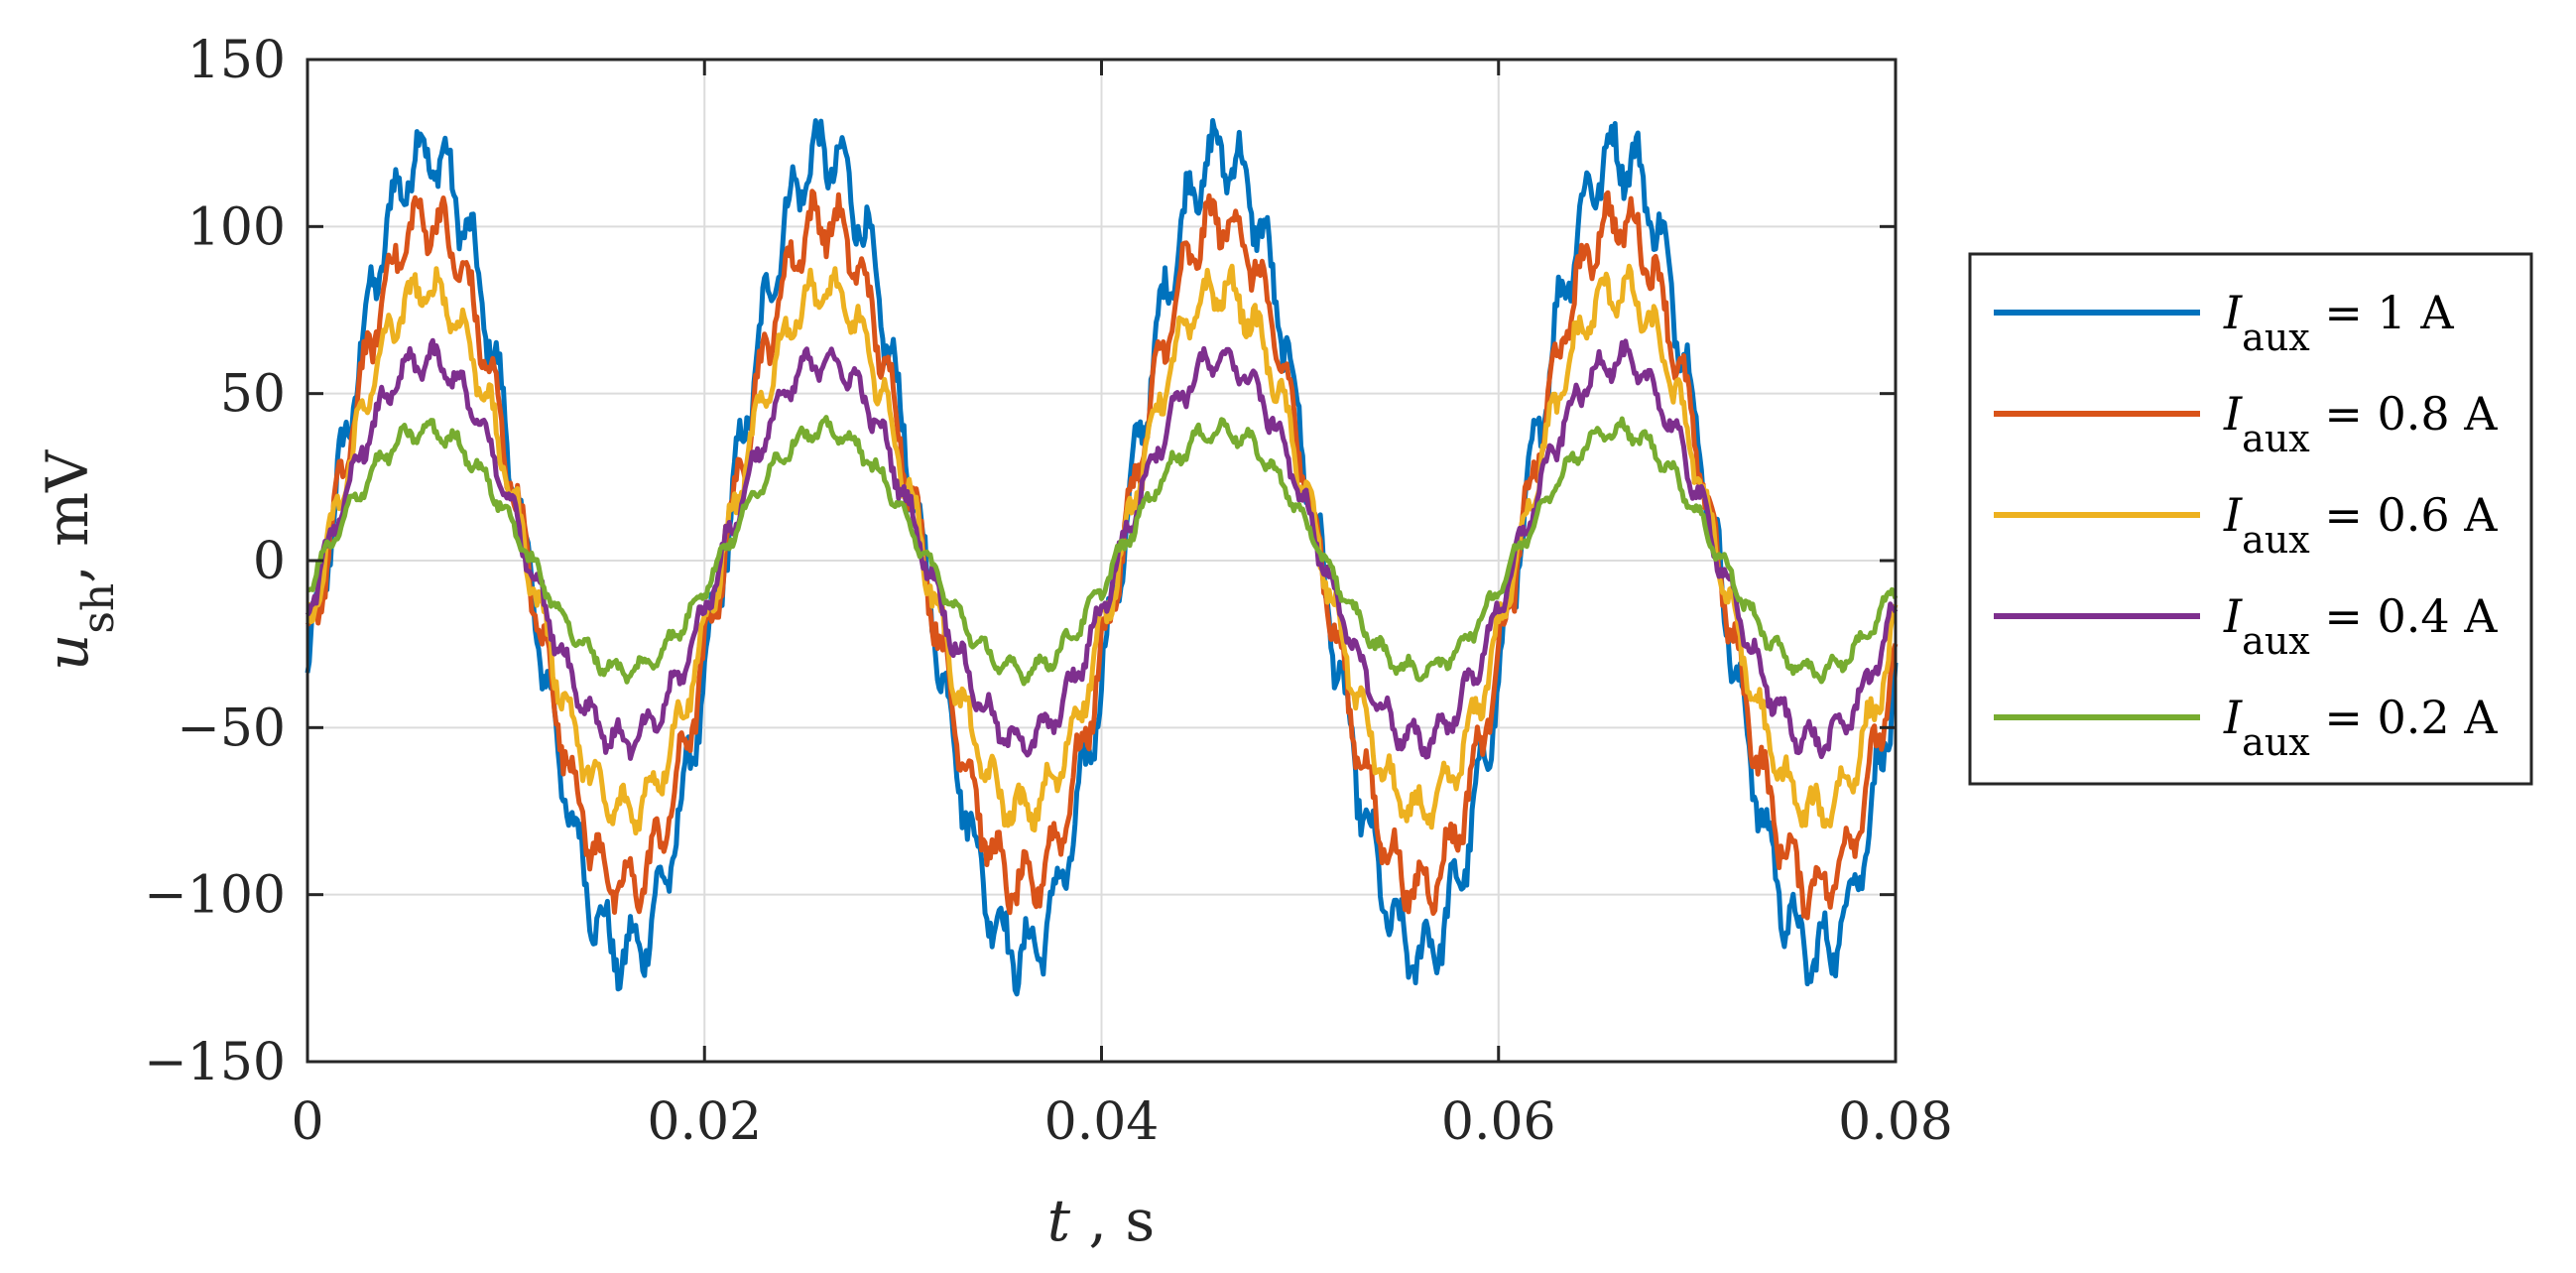  What do you see at coordinates (2360, 423) in the screenshot?
I see `legend-entry: Iaux = 0.8 A` at bounding box center [2360, 423].